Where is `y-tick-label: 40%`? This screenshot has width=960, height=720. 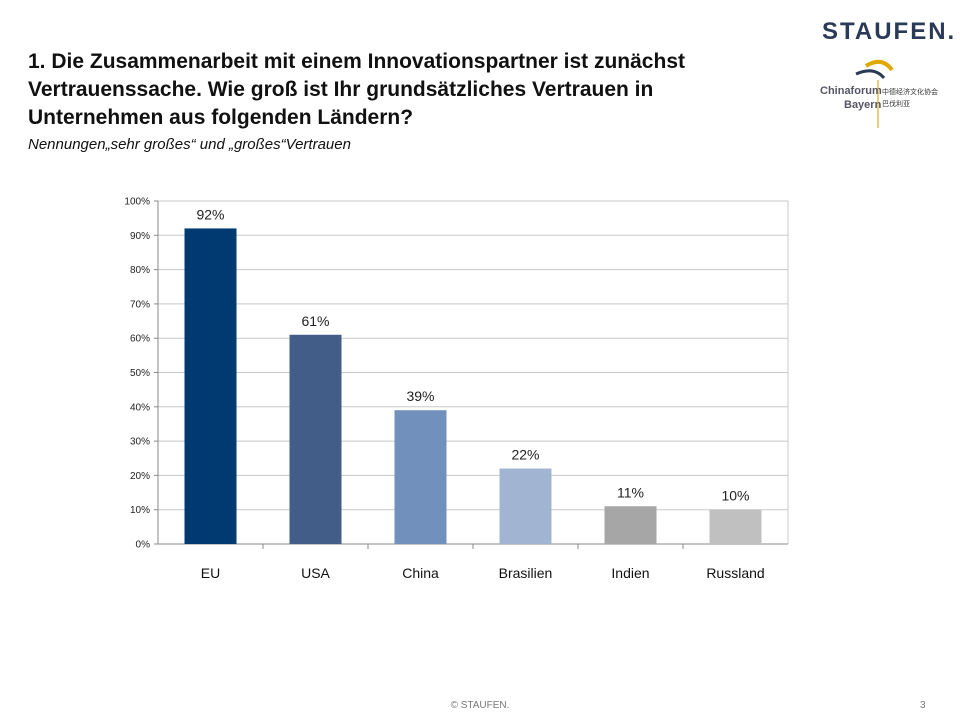 y-tick-label: 40% is located at coordinates (140, 407).